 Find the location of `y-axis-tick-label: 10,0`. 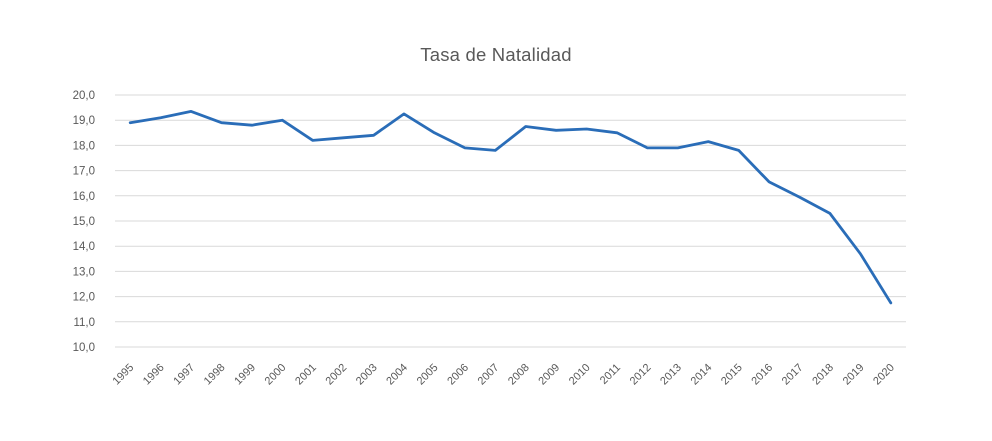

y-axis-tick-label: 10,0 is located at coordinates (84, 348).